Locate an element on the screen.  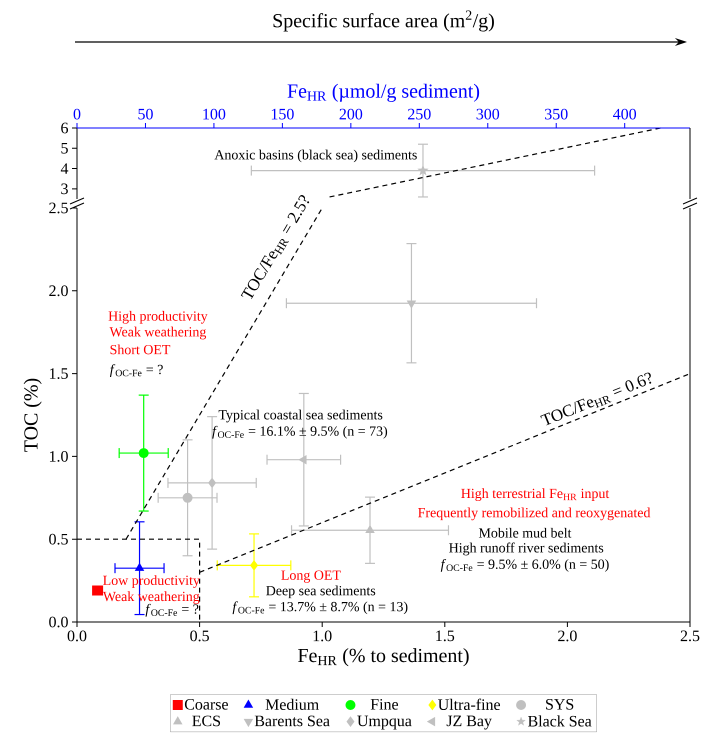
y-tick-label: 2.5 is located at coordinates (58, 208).